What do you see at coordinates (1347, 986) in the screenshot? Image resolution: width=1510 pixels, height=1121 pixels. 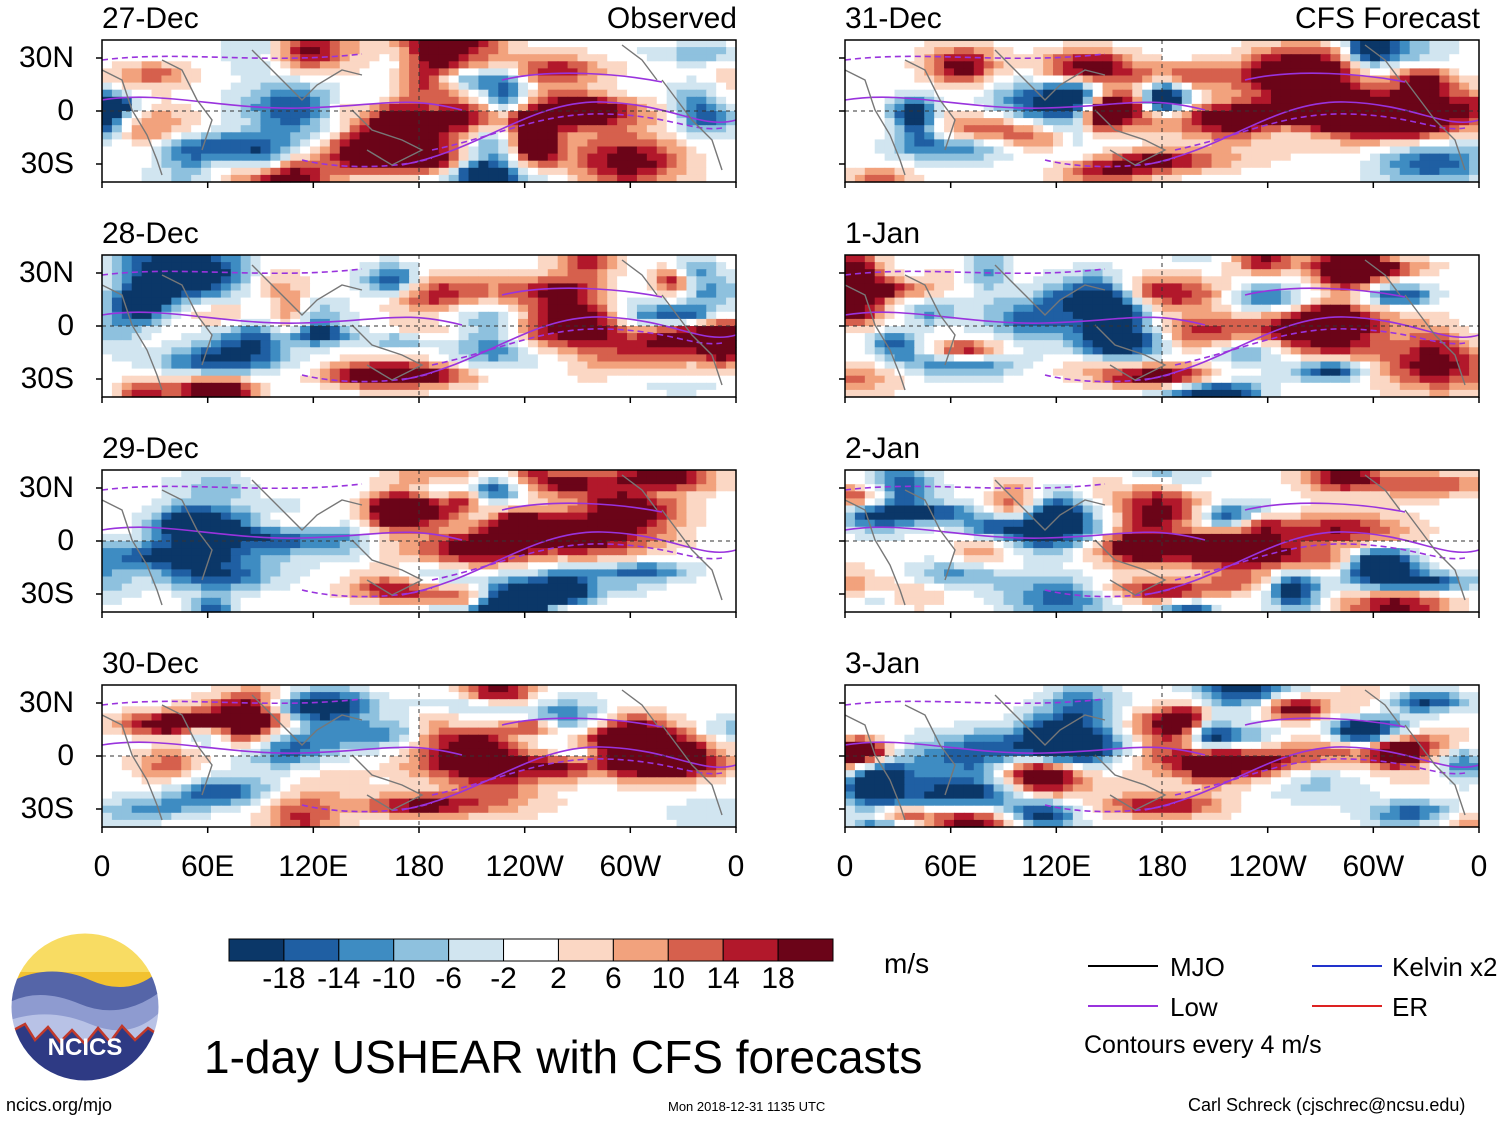 I see `legend-lines-right` at bounding box center [1347, 986].